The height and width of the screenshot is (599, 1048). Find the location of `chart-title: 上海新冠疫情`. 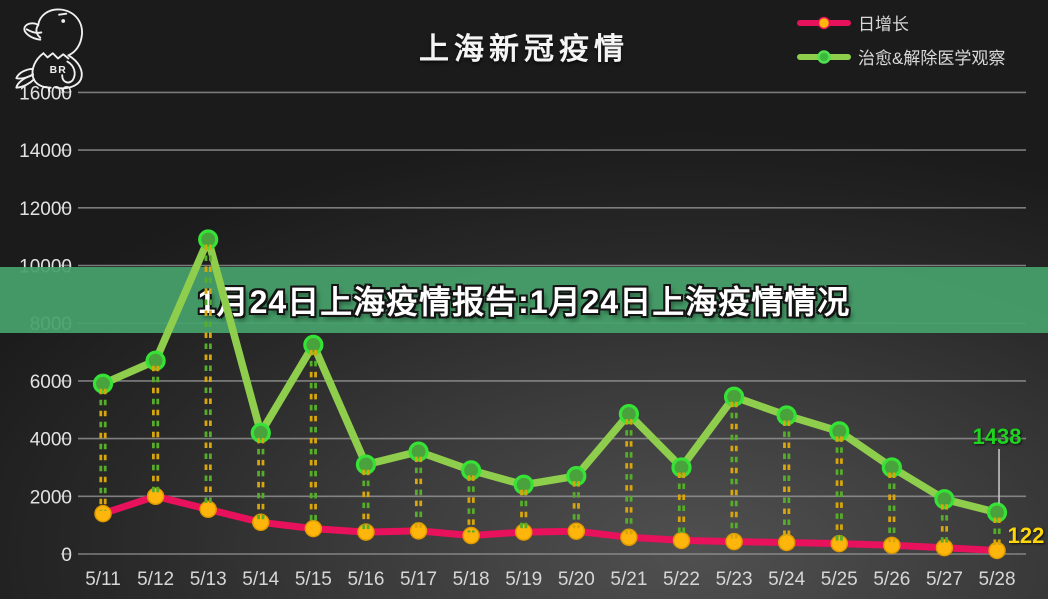

chart-title: 上海新冠疫情 is located at coordinates (524, 49).